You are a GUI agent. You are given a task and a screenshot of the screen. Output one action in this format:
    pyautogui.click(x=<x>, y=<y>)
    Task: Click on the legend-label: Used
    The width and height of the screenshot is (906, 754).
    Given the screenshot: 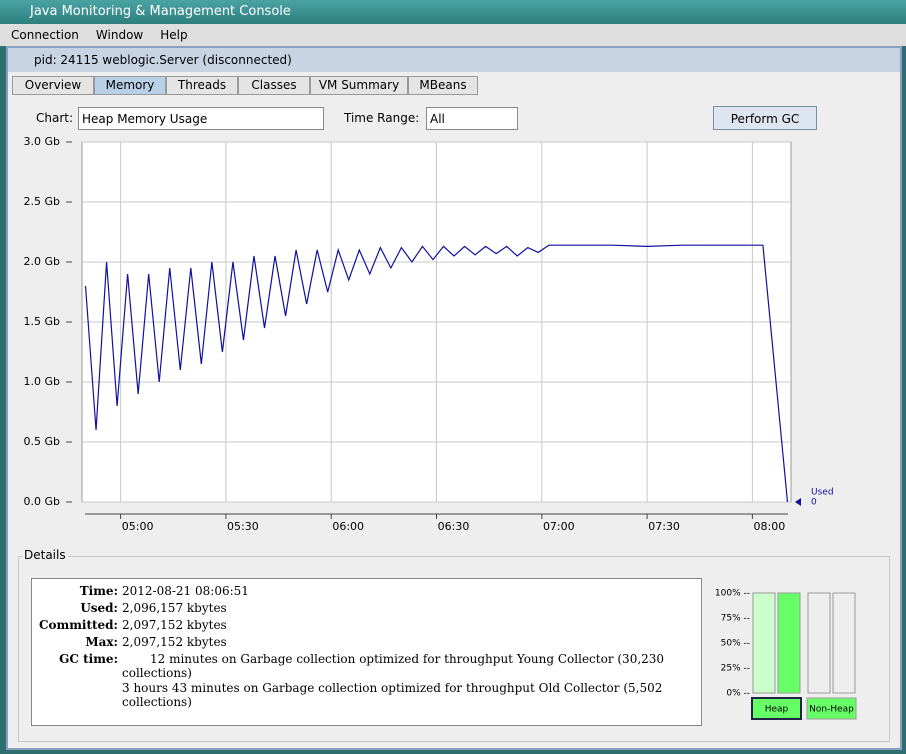 What is the action you would take?
    pyautogui.click(x=822, y=493)
    